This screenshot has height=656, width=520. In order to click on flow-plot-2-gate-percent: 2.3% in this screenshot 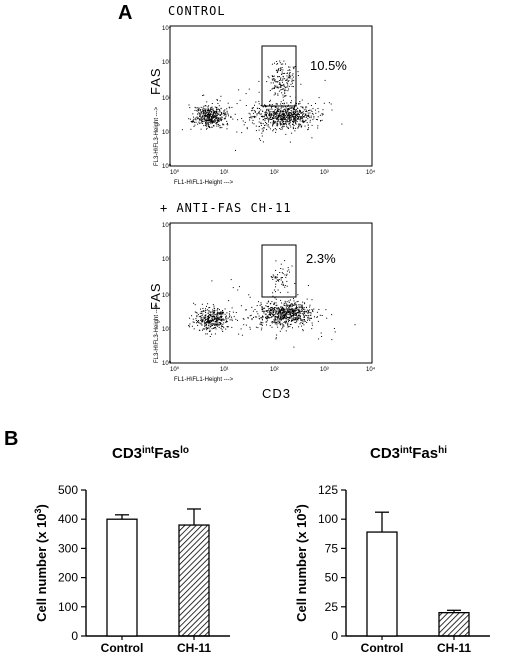, I will do `click(321, 258)`.